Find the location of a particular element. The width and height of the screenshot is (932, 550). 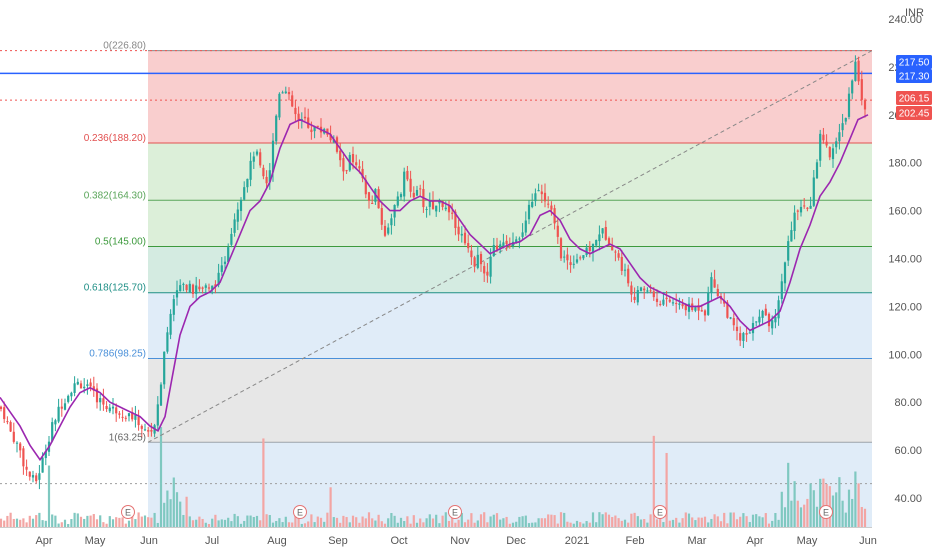

price-tick-label: 180.00 is located at coordinates (905, 164).